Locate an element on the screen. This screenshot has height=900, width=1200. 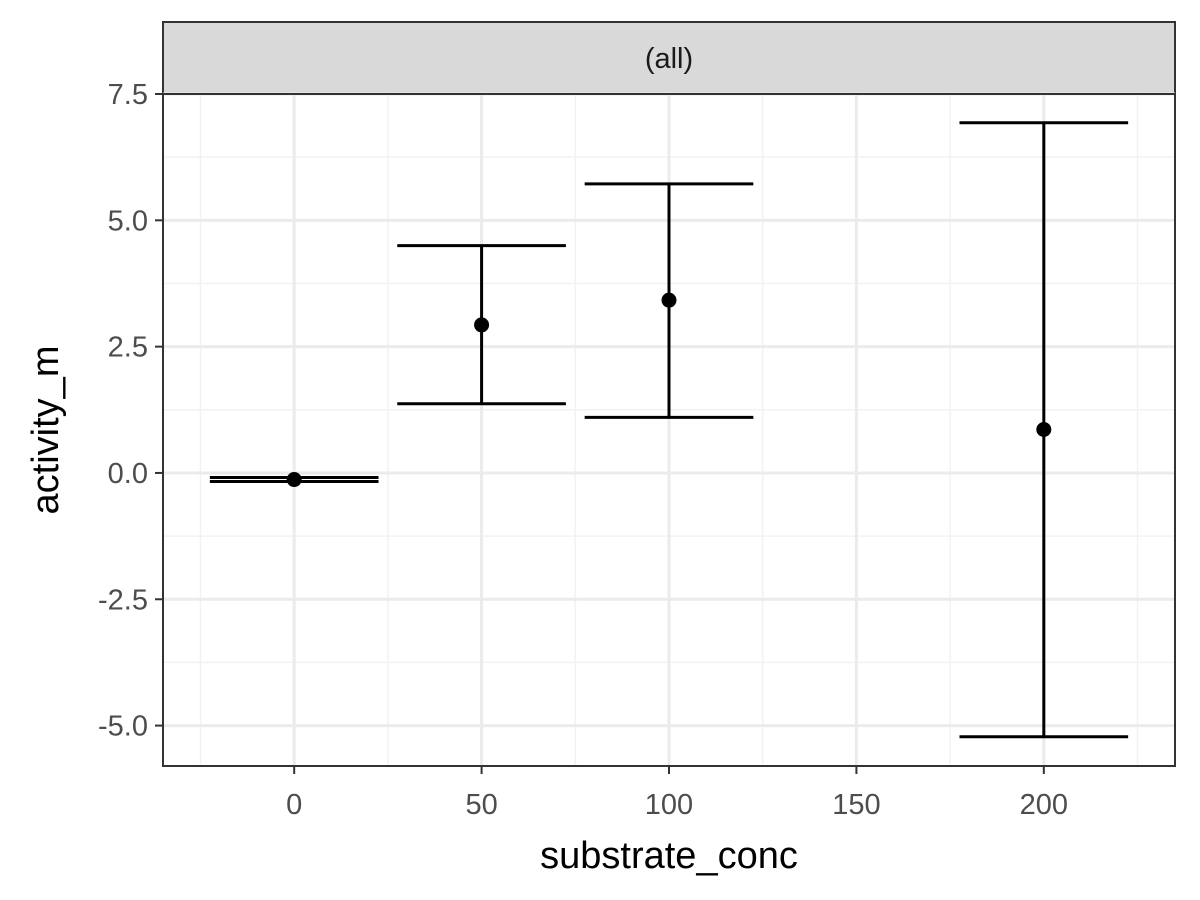
facet-strip is located at coordinates (669, 58).